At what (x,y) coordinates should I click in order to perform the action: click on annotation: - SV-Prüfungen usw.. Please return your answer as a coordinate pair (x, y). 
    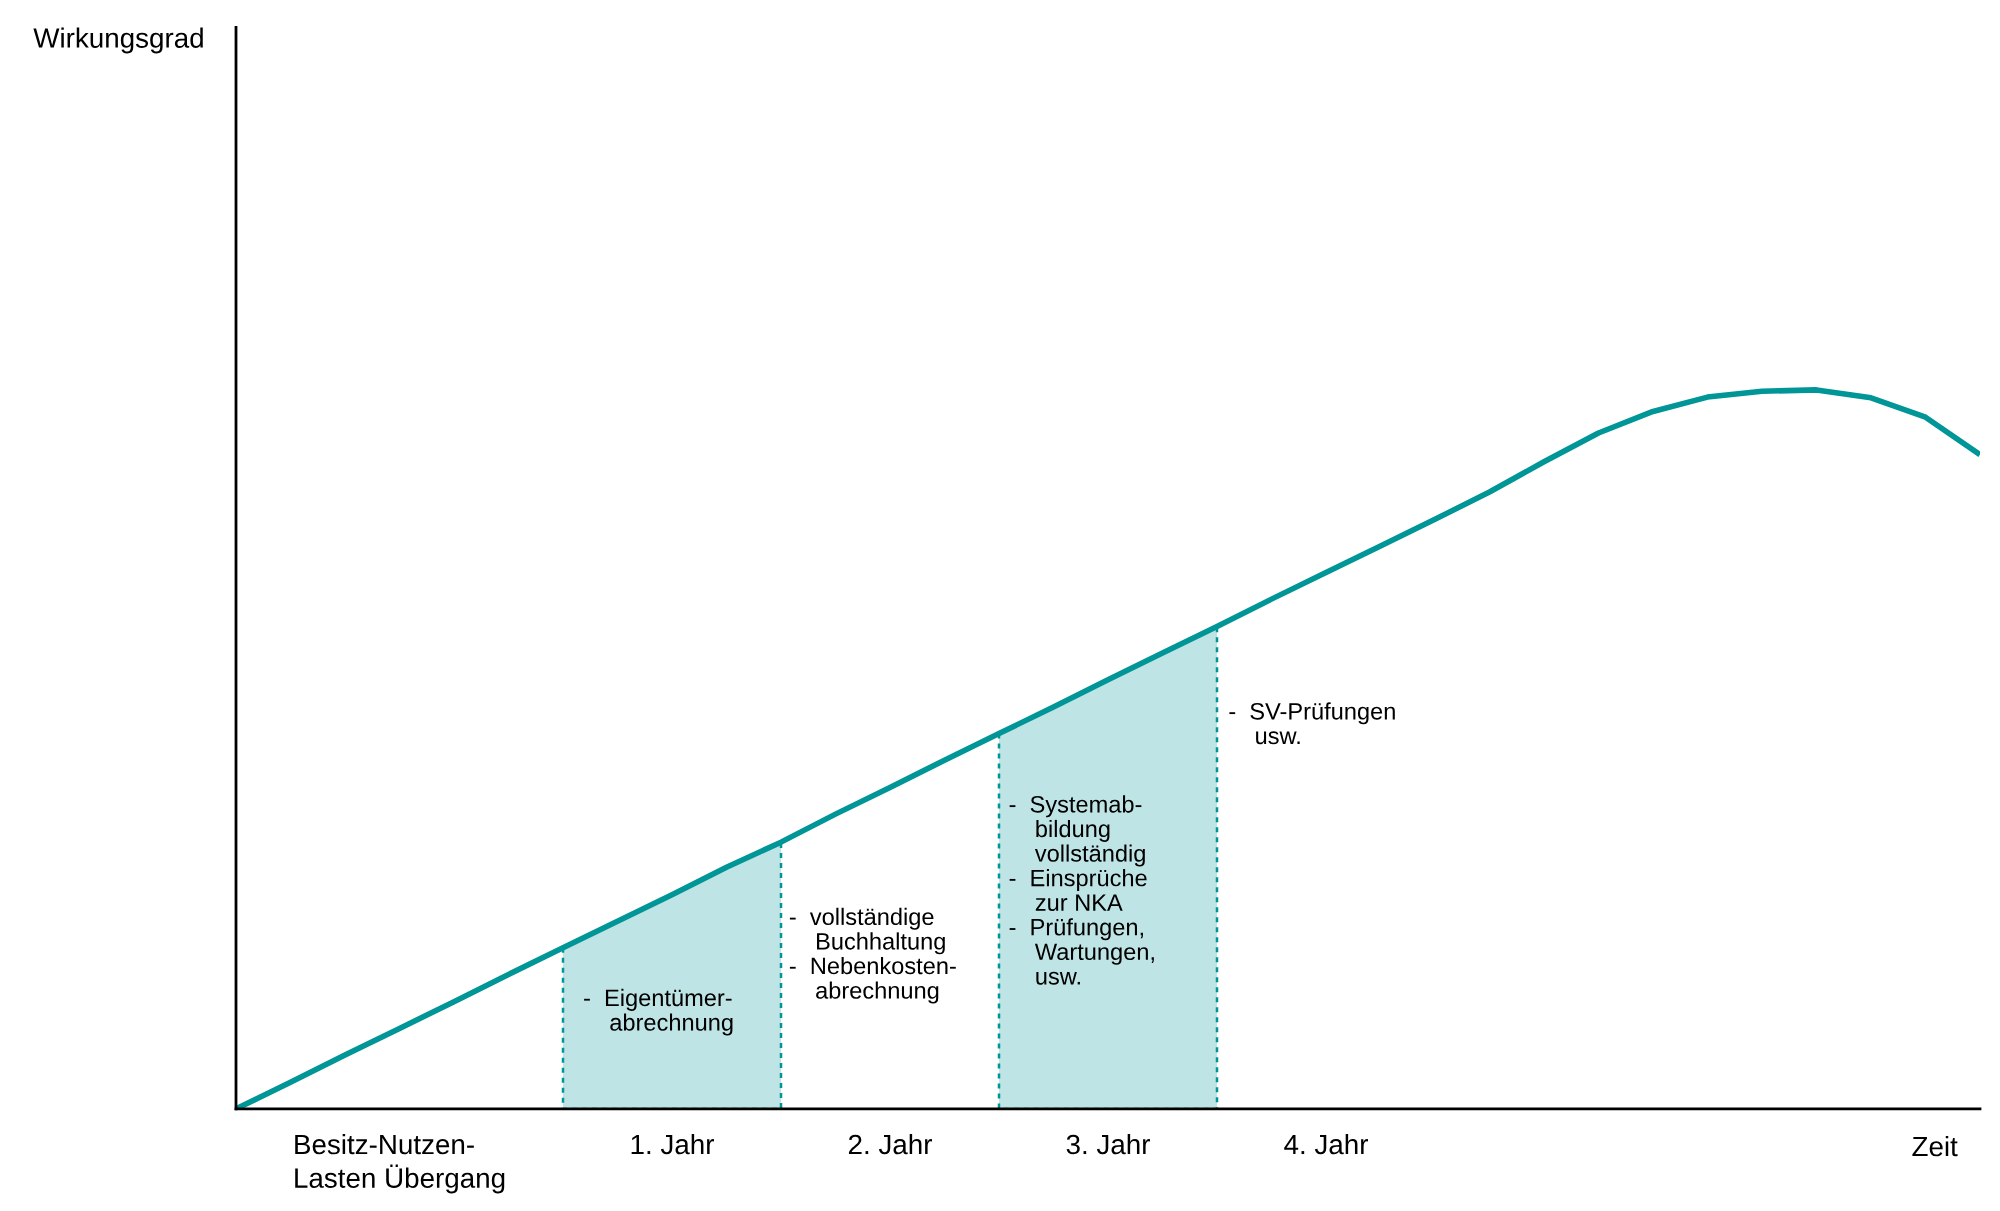
    Looking at the image, I should click on (1312, 723).